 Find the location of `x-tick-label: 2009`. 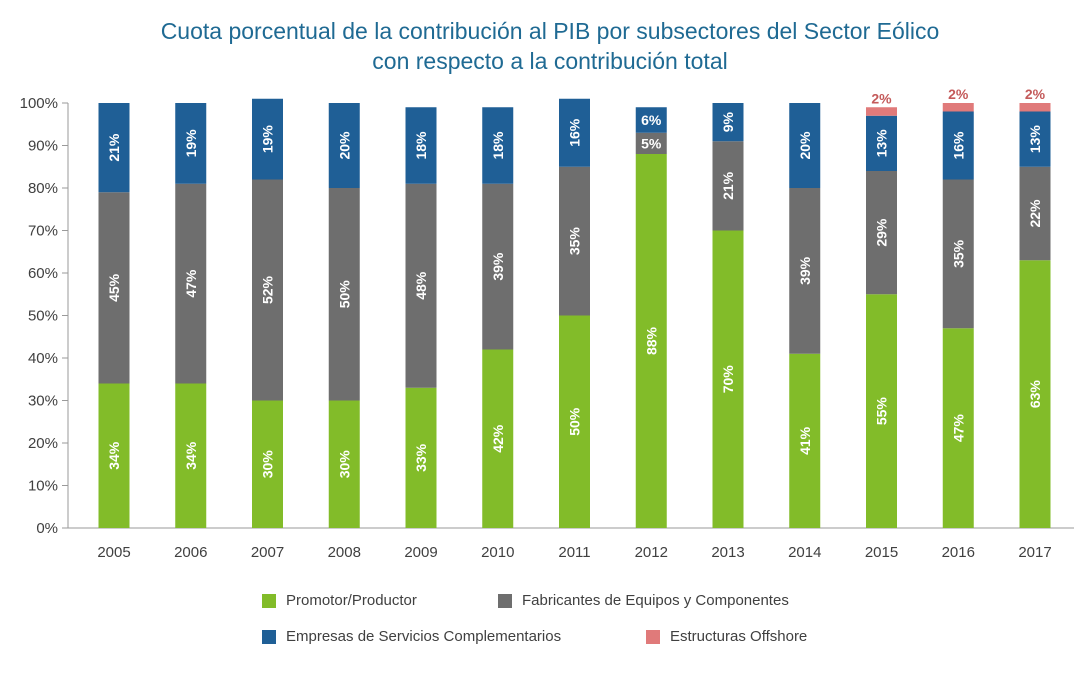

x-tick-label: 2009 is located at coordinates (420, 552).